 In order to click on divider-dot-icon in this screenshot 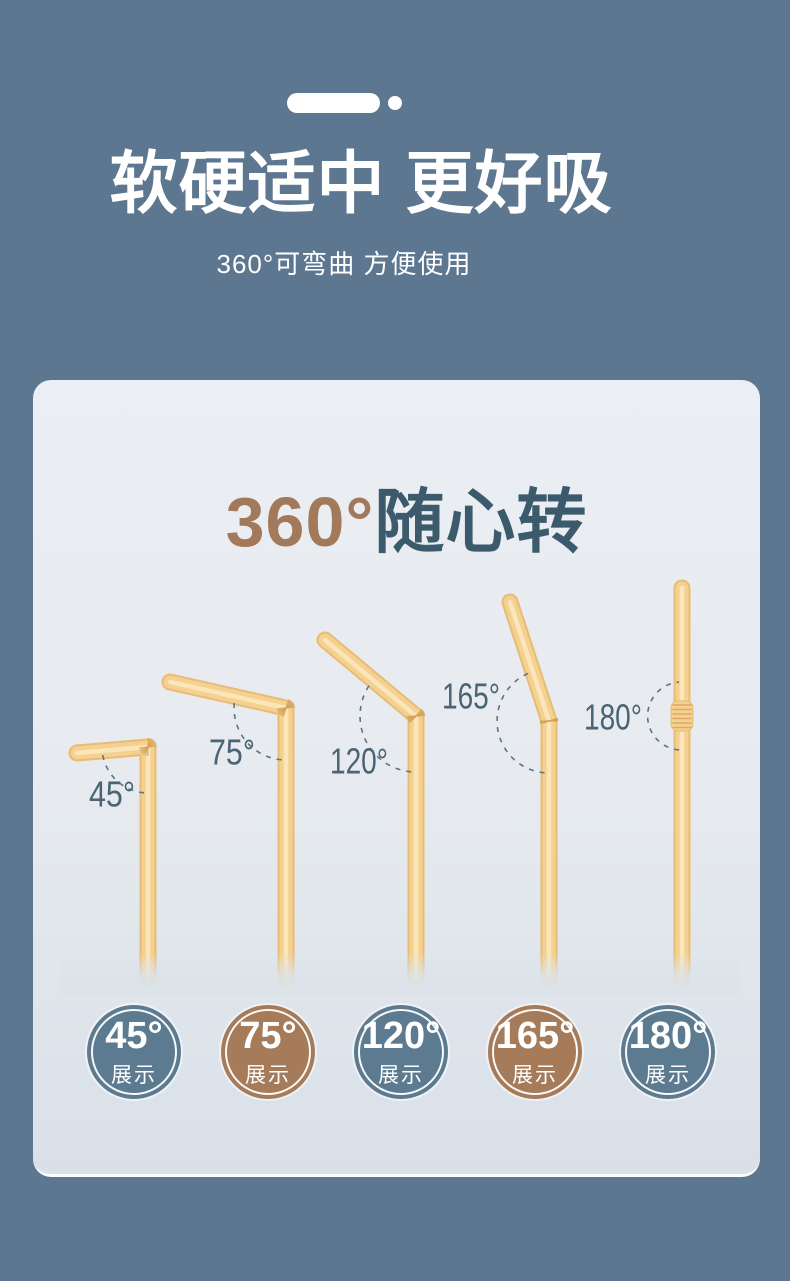, I will do `click(395, 103)`.